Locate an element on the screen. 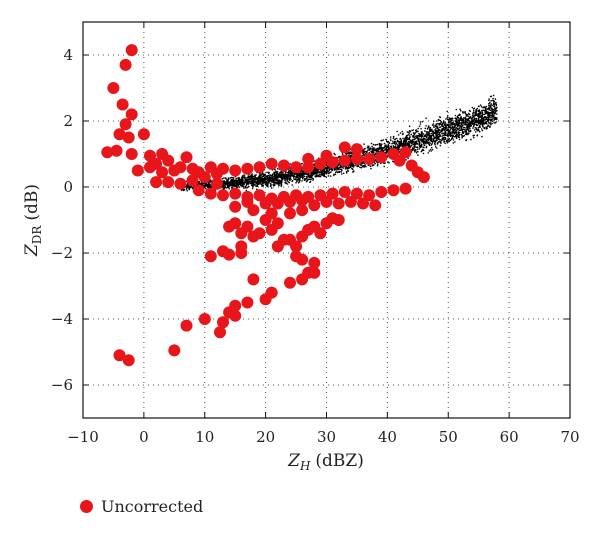  y-tick-label: 2 is located at coordinates (68, 121).